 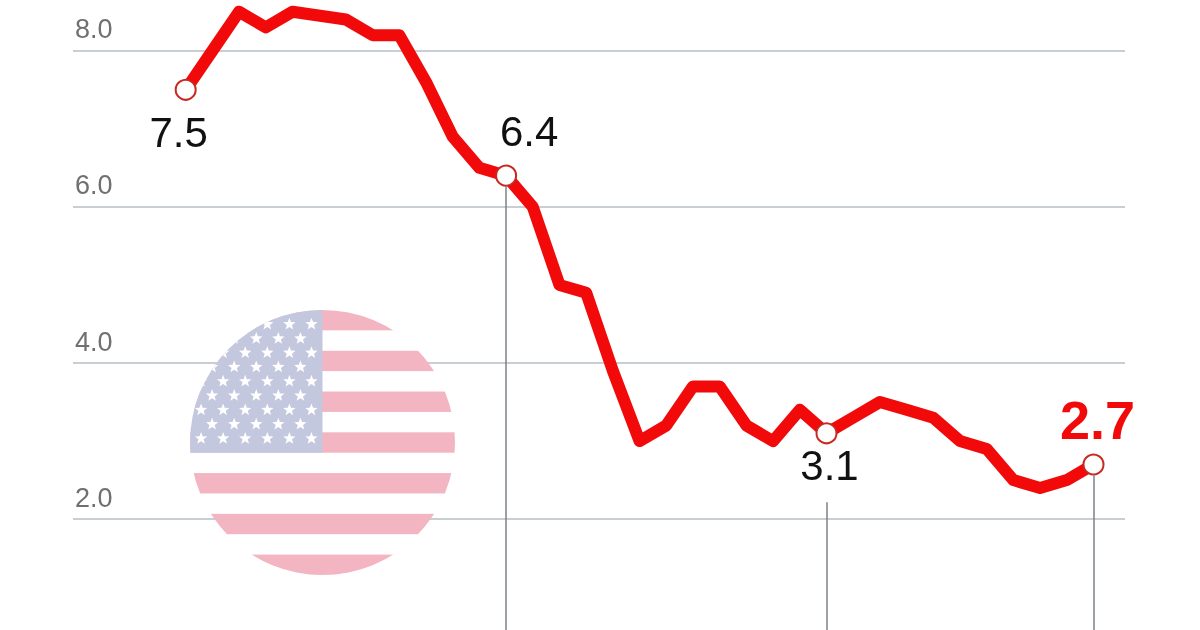 I want to click on data-label: 6.4, so click(x=529, y=132).